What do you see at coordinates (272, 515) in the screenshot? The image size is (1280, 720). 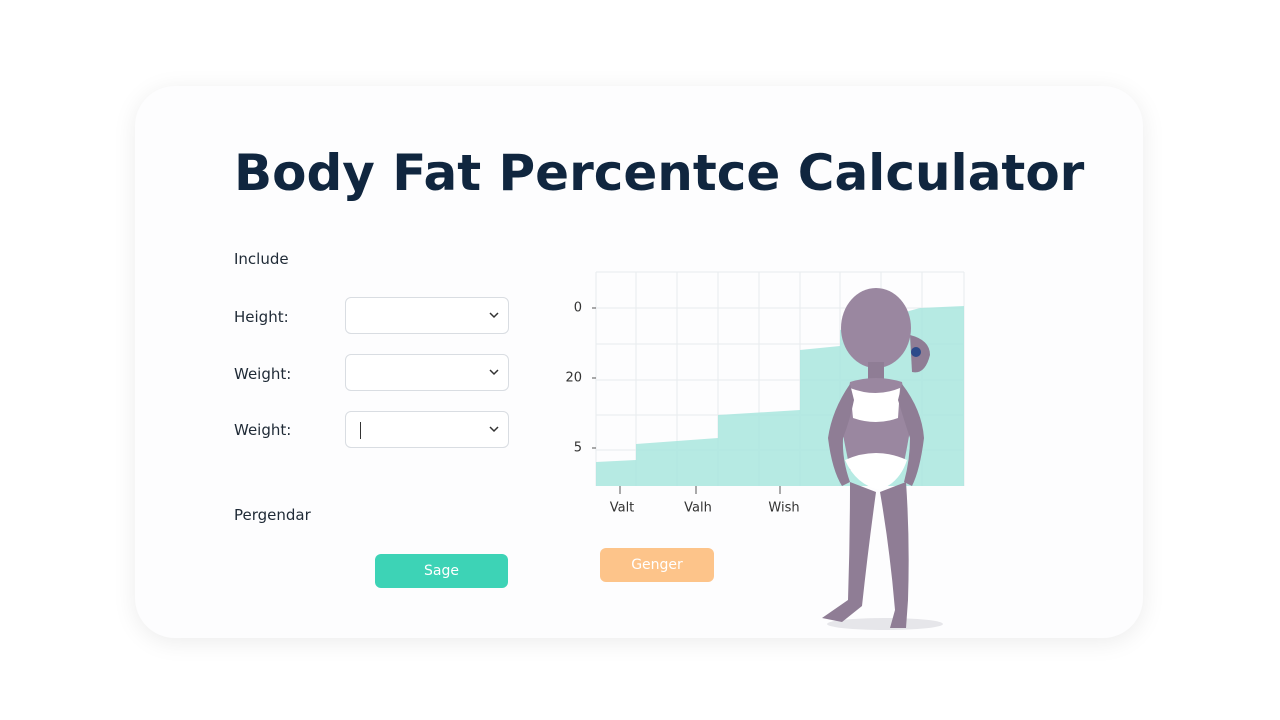 I see `footer-label: Pergendar` at bounding box center [272, 515].